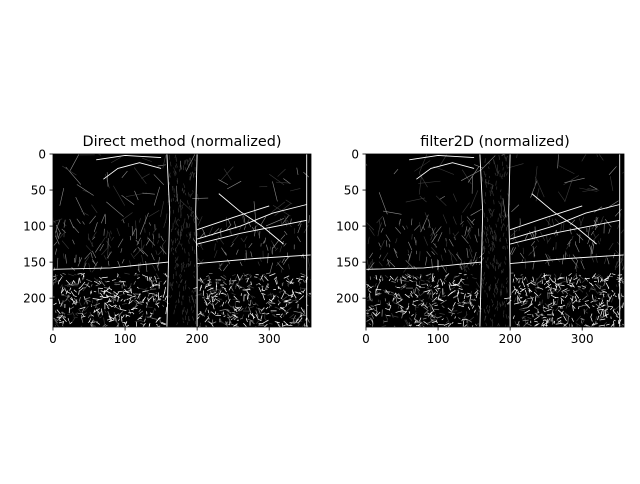 Image resolution: width=640 pixels, height=484 pixels. Describe the element at coordinates (182, 240) in the screenshot. I see `image-area` at that location.